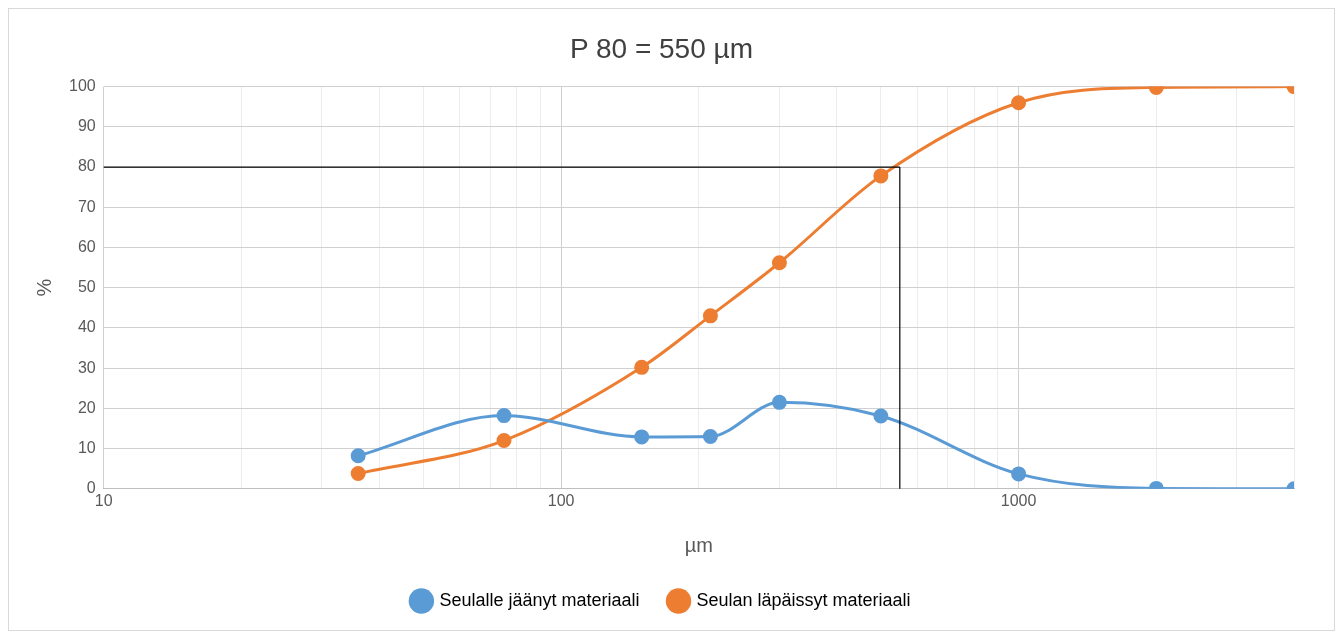 The width and height of the screenshot is (1343, 639). Describe the element at coordinates (86, 407) in the screenshot. I see `y-tick-label: 20` at that location.